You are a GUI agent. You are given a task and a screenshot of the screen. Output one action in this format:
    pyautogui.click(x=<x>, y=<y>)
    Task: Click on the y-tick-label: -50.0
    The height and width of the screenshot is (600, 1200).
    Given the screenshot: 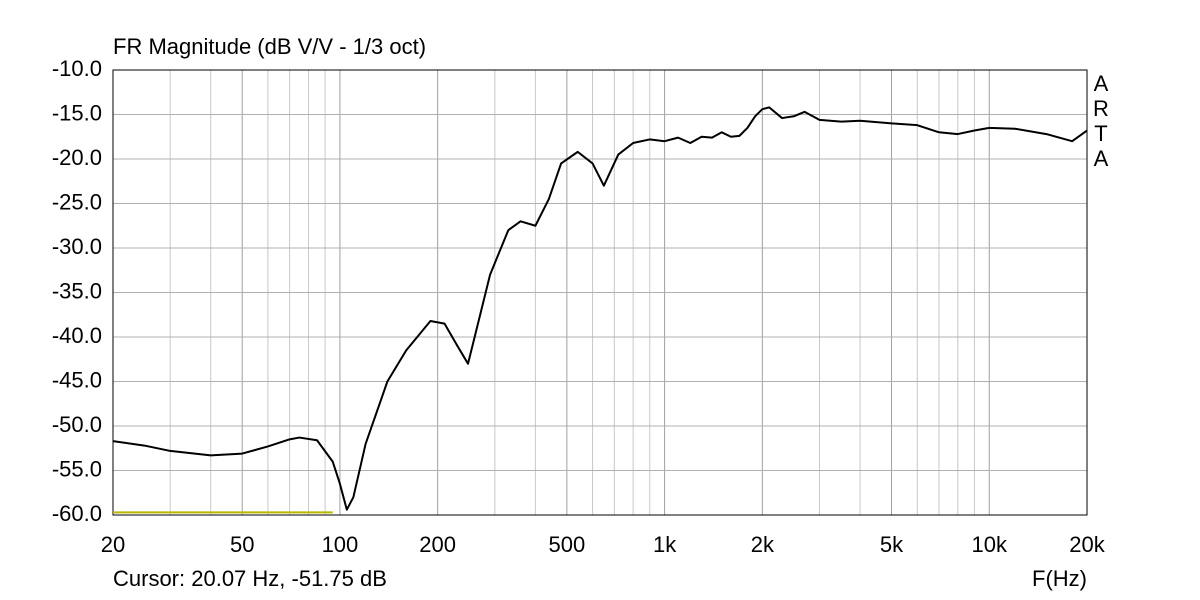 What is the action you would take?
    pyautogui.click(x=77, y=424)
    